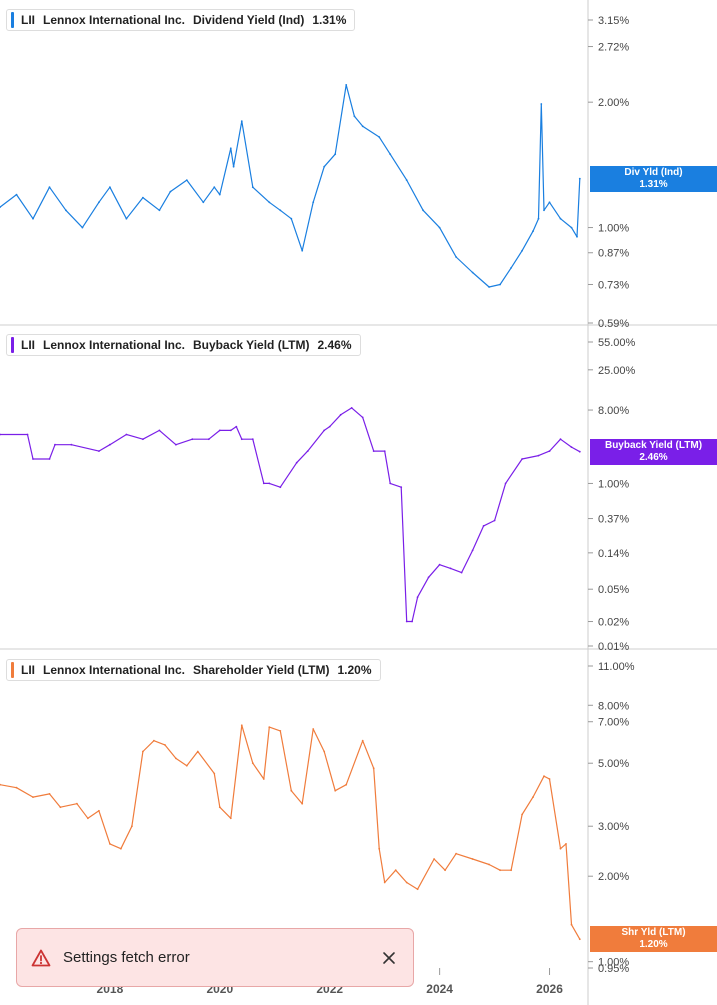 Image resolution: width=717 pixels, height=1005 pixels. What do you see at coordinates (41, 957) in the screenshot?
I see `warning-triangle-icon` at bounding box center [41, 957].